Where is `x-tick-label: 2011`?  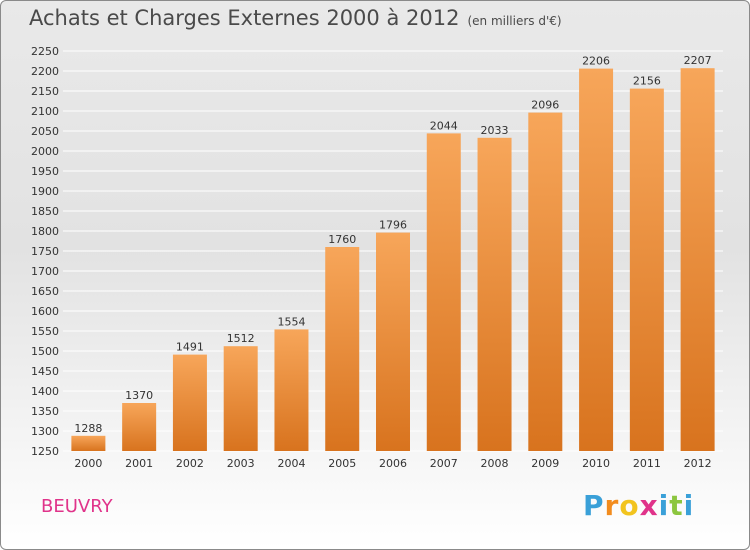
x-tick-label: 2011 is located at coordinates (647, 463).